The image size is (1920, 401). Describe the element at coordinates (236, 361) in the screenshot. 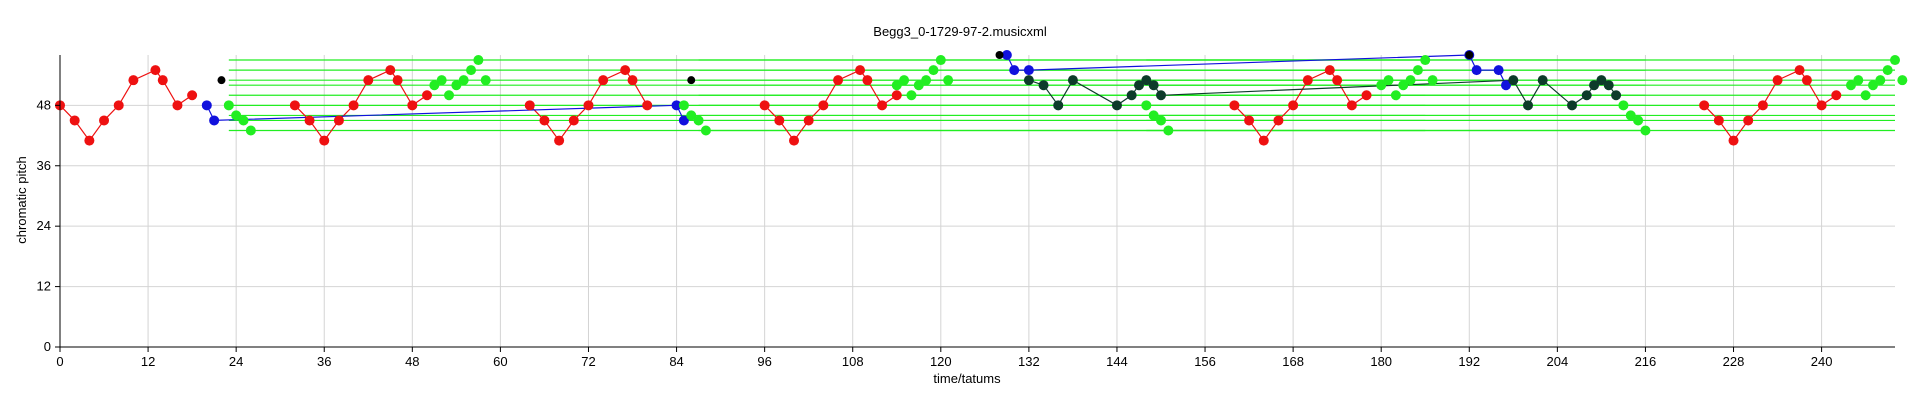

I see `x-tick-label: 24` at that location.